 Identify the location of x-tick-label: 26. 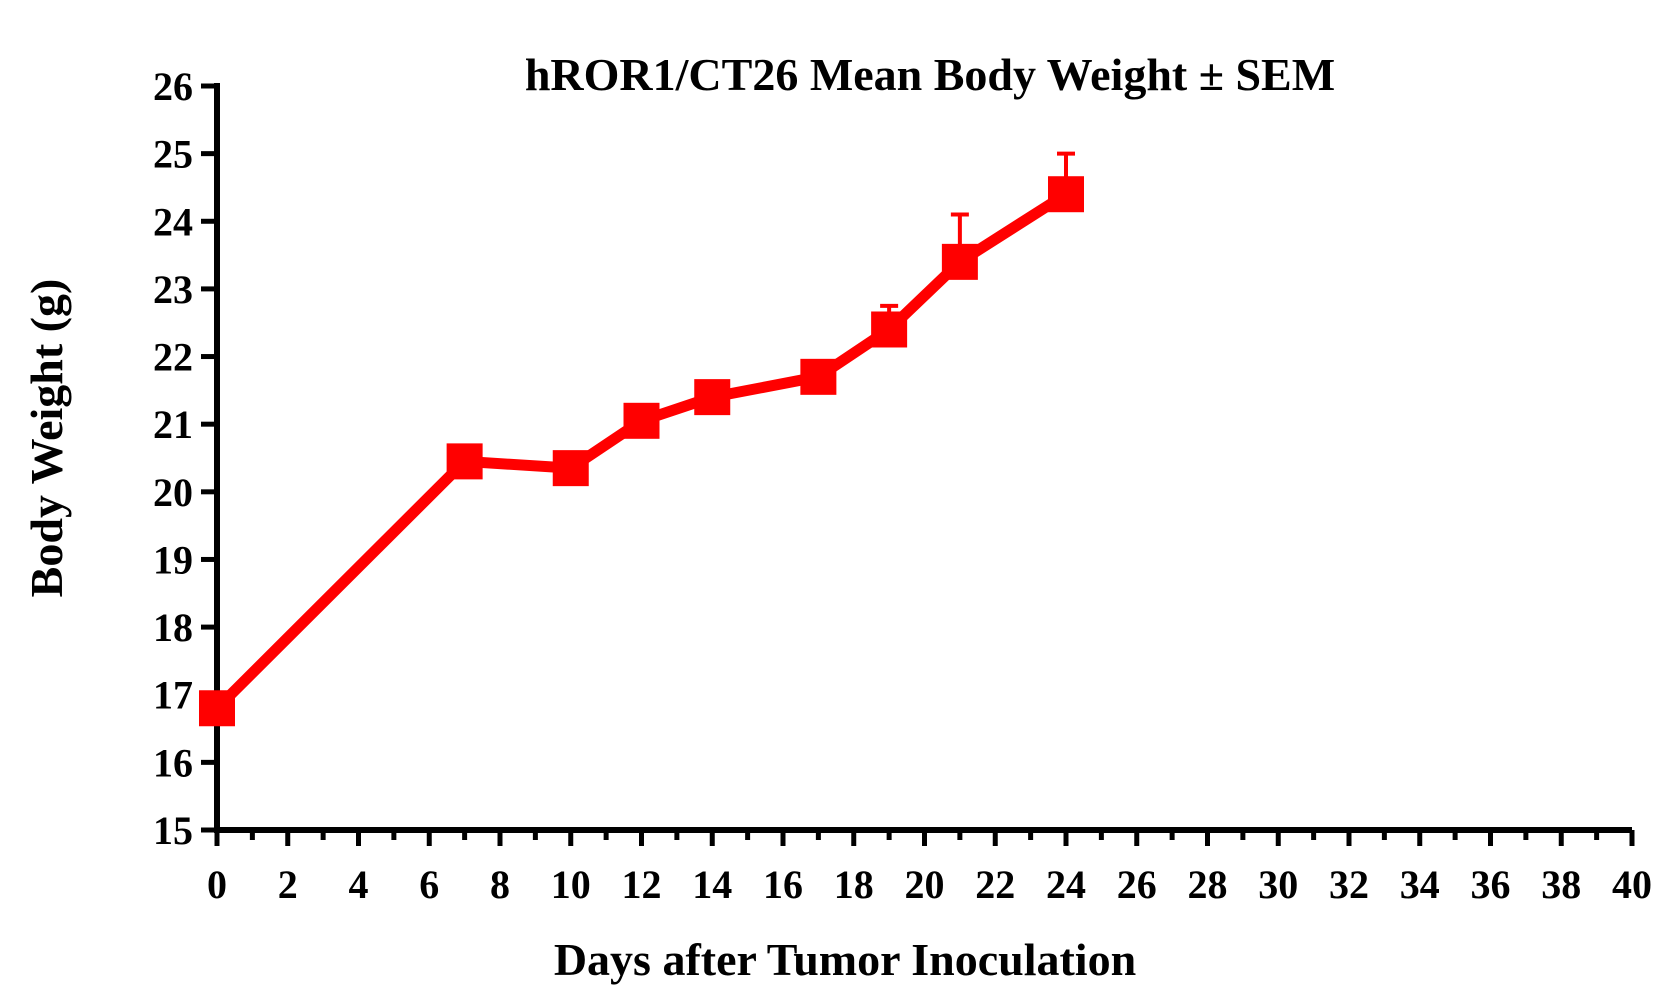
(1137, 884).